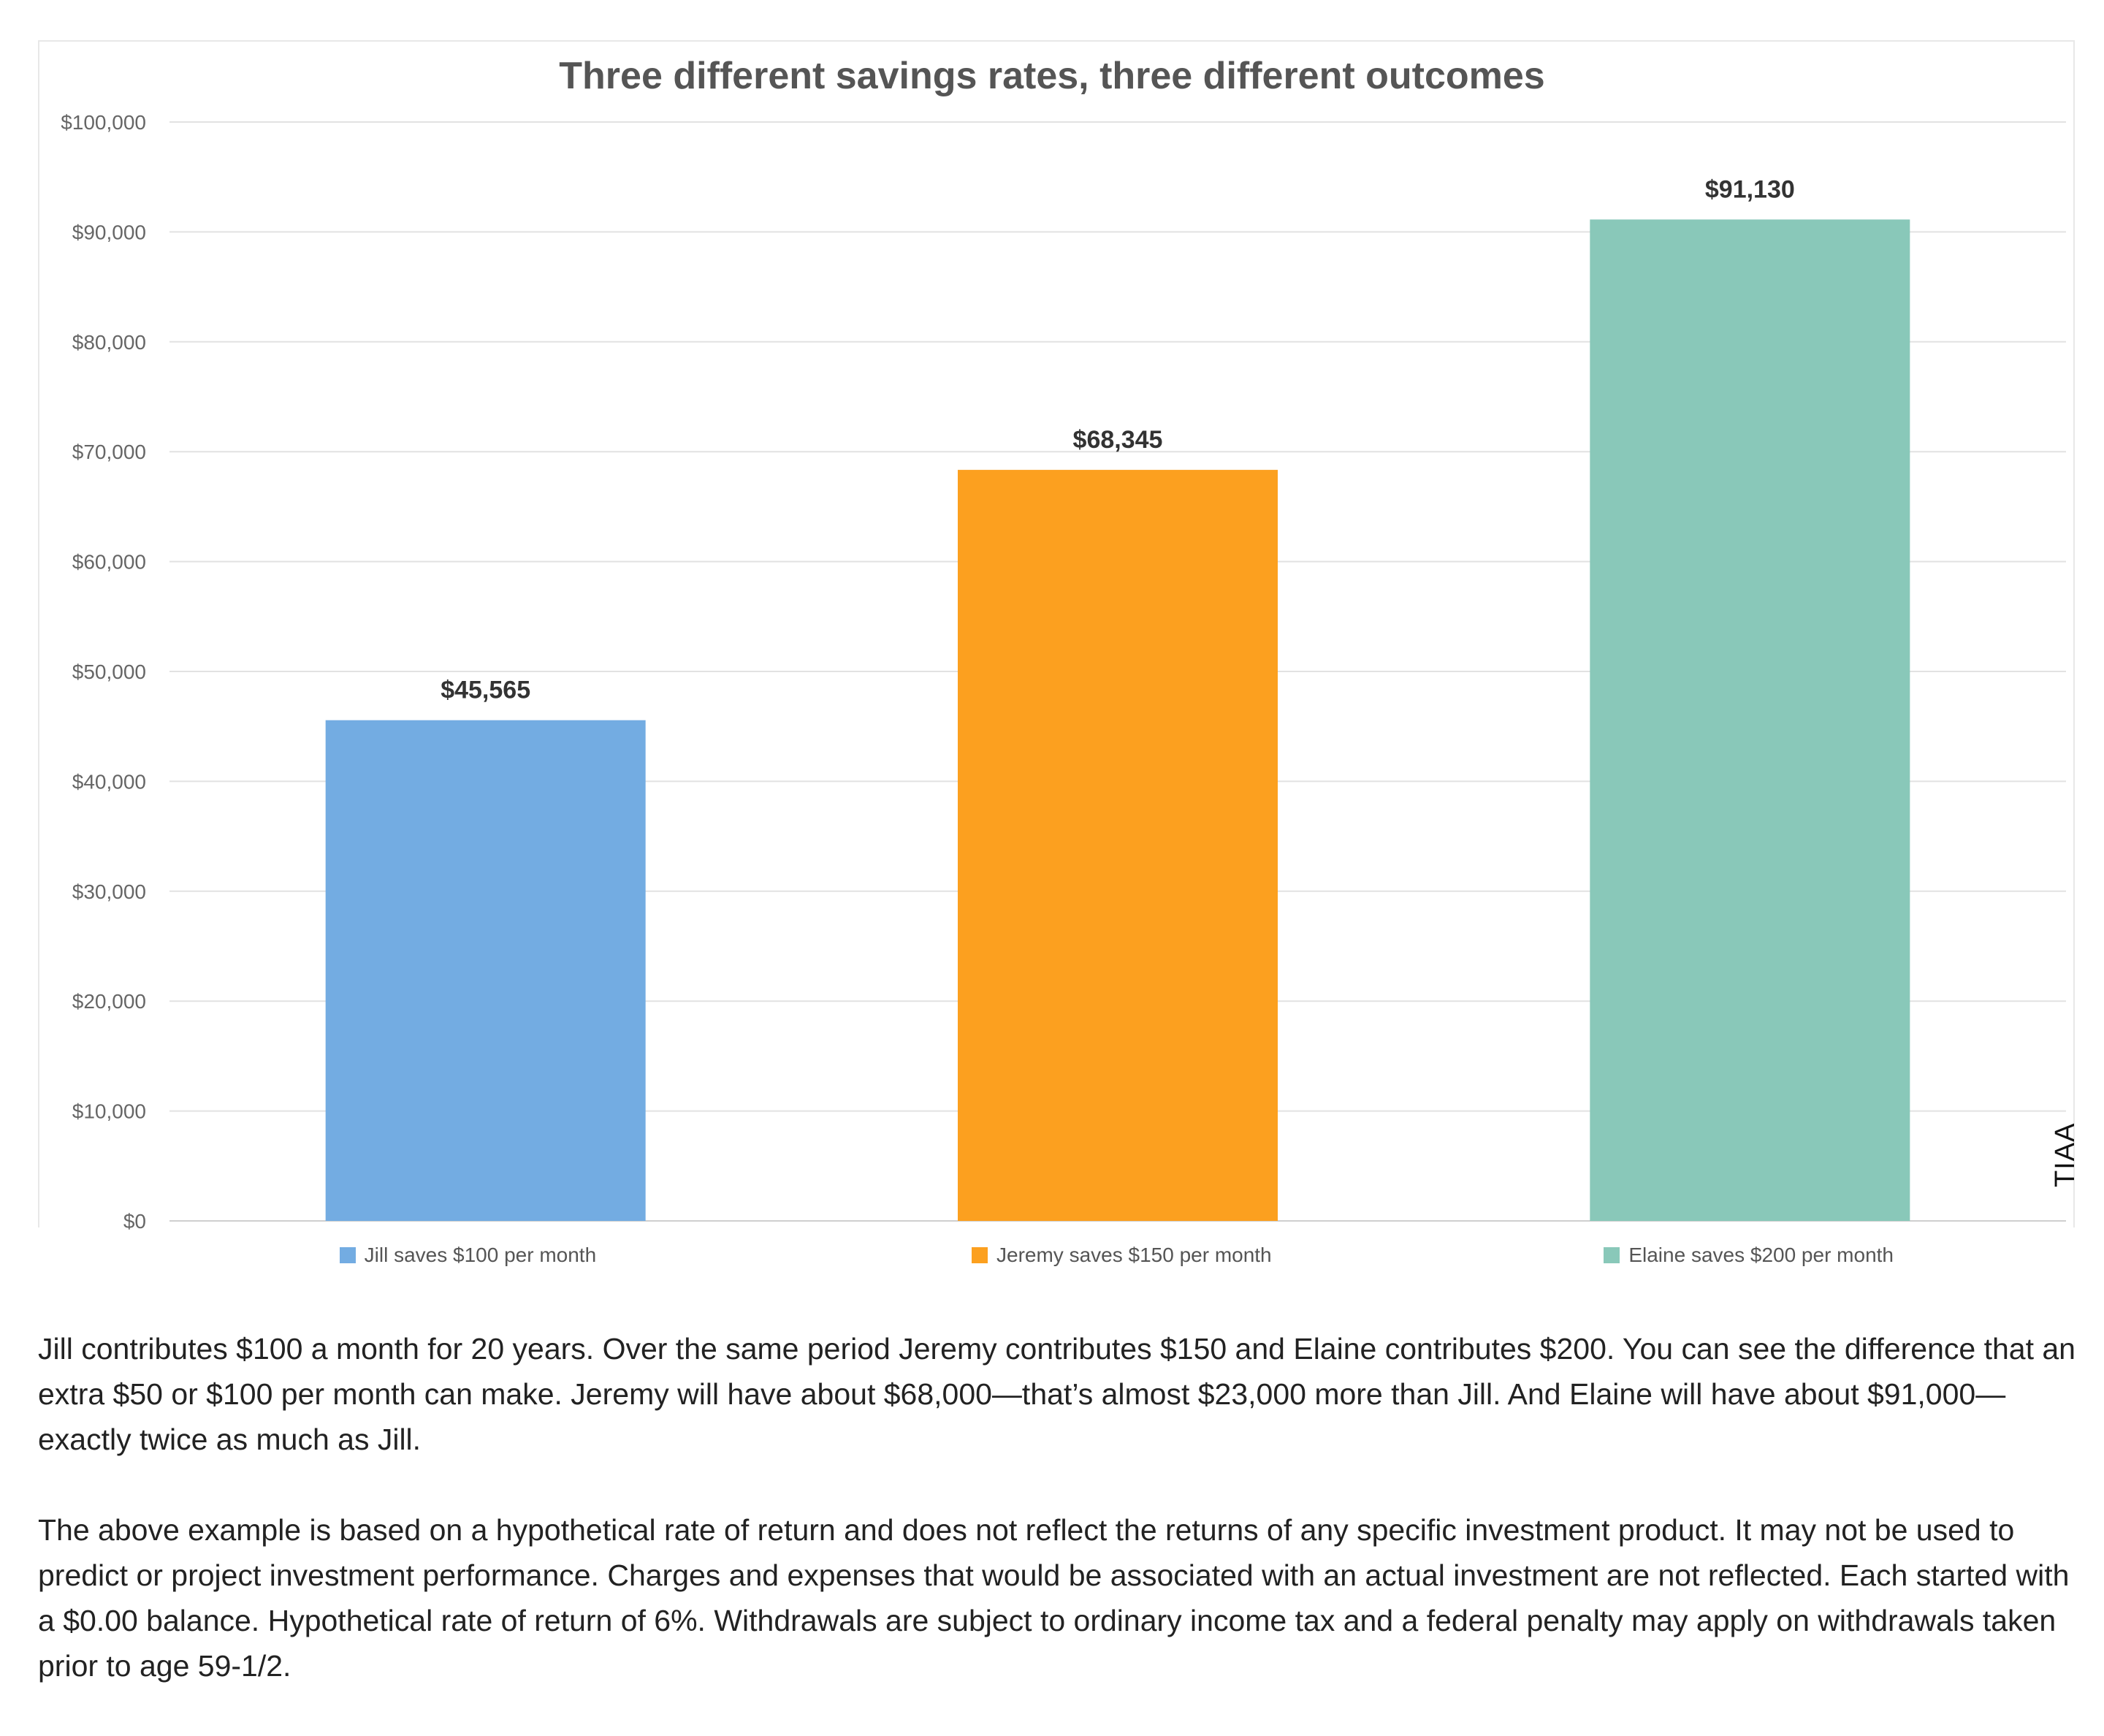 The image size is (2104, 1736). I want to click on legend-label: Jill saves $100 per month, so click(480, 1255).